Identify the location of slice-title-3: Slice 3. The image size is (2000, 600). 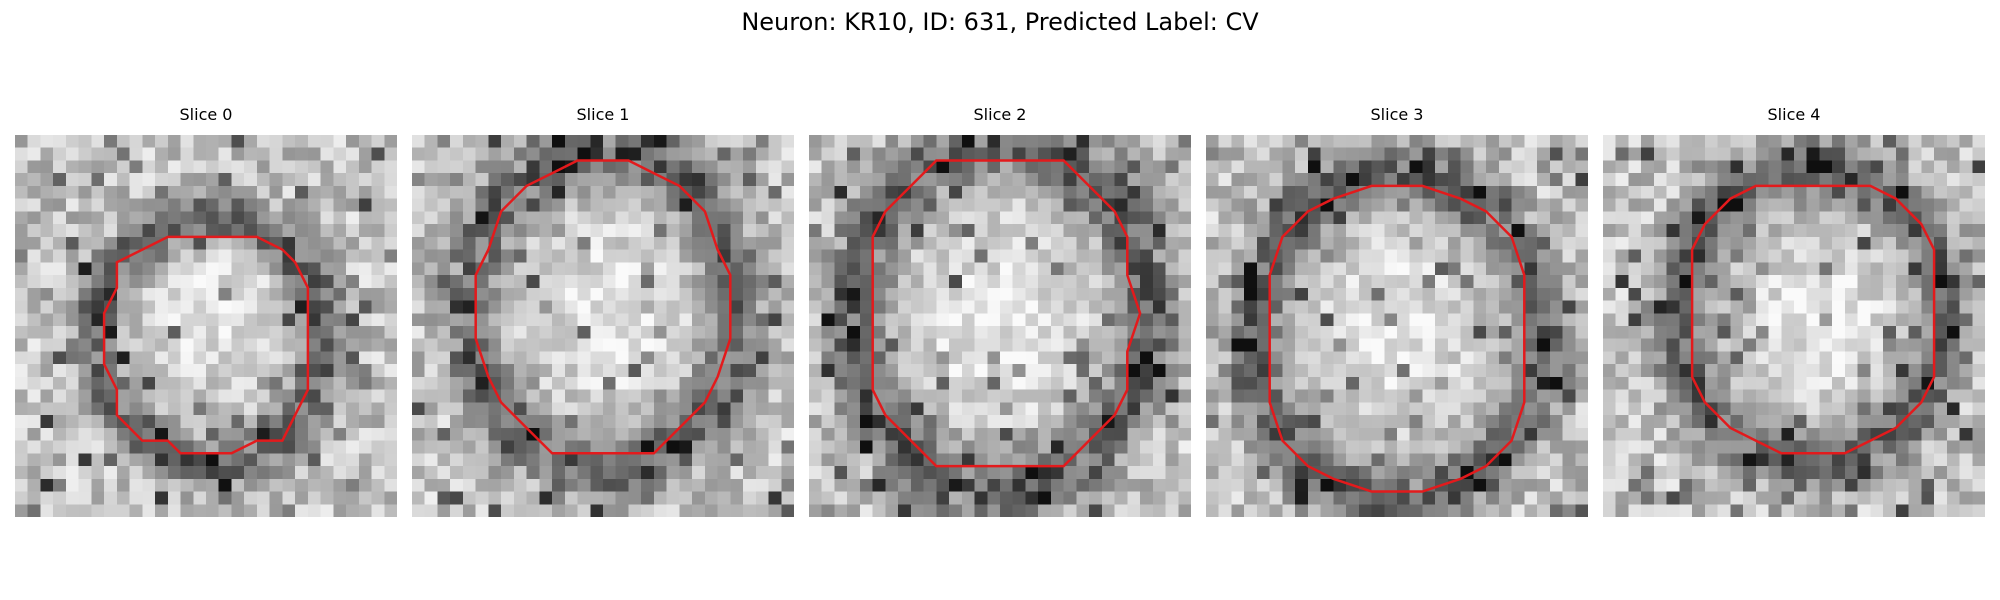
(1397, 114).